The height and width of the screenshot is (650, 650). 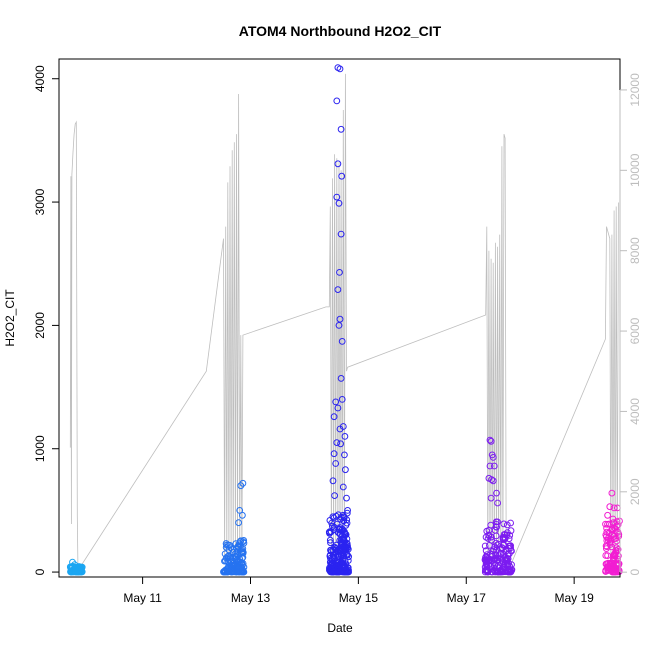 What do you see at coordinates (635, 170) in the screenshot?
I see `y2-tick-label: 10000` at bounding box center [635, 170].